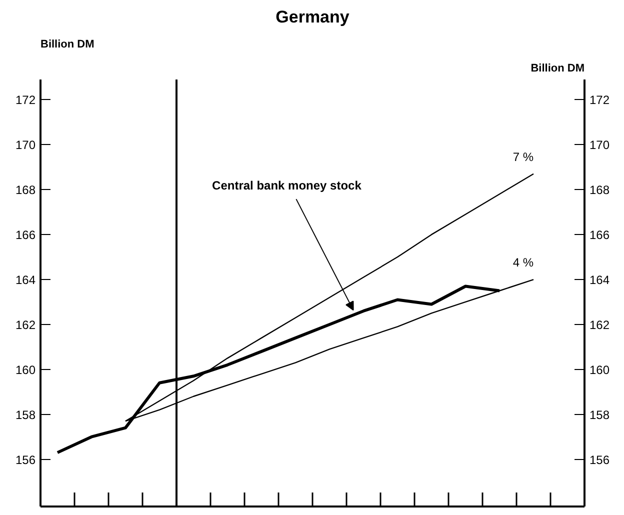 This screenshot has width=624, height=515. I want to click on y-tick-label: 162, so click(25, 325).